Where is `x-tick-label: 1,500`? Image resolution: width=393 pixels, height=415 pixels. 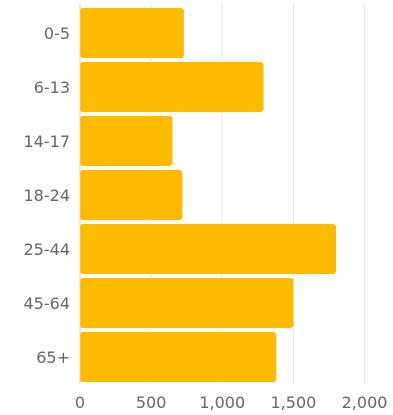
x-tick-label: 1,500 is located at coordinates (294, 402).